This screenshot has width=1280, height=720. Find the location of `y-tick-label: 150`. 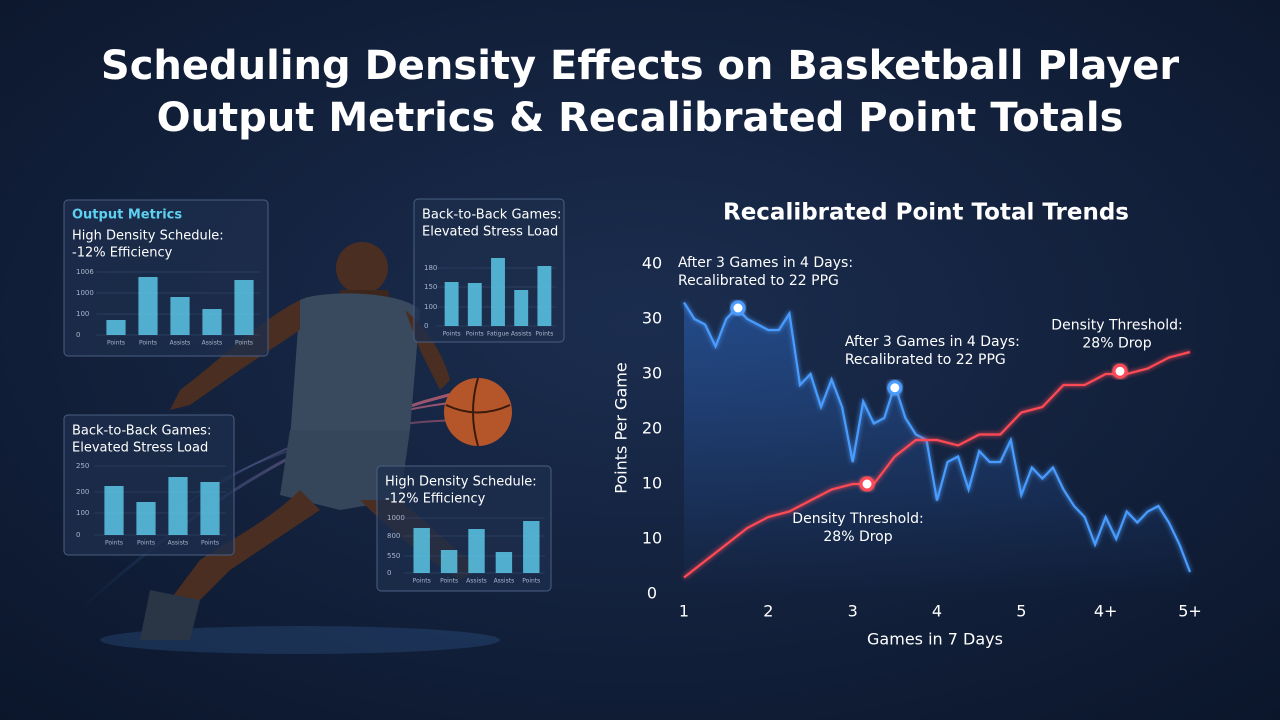

y-tick-label: 150 is located at coordinates (430, 287).